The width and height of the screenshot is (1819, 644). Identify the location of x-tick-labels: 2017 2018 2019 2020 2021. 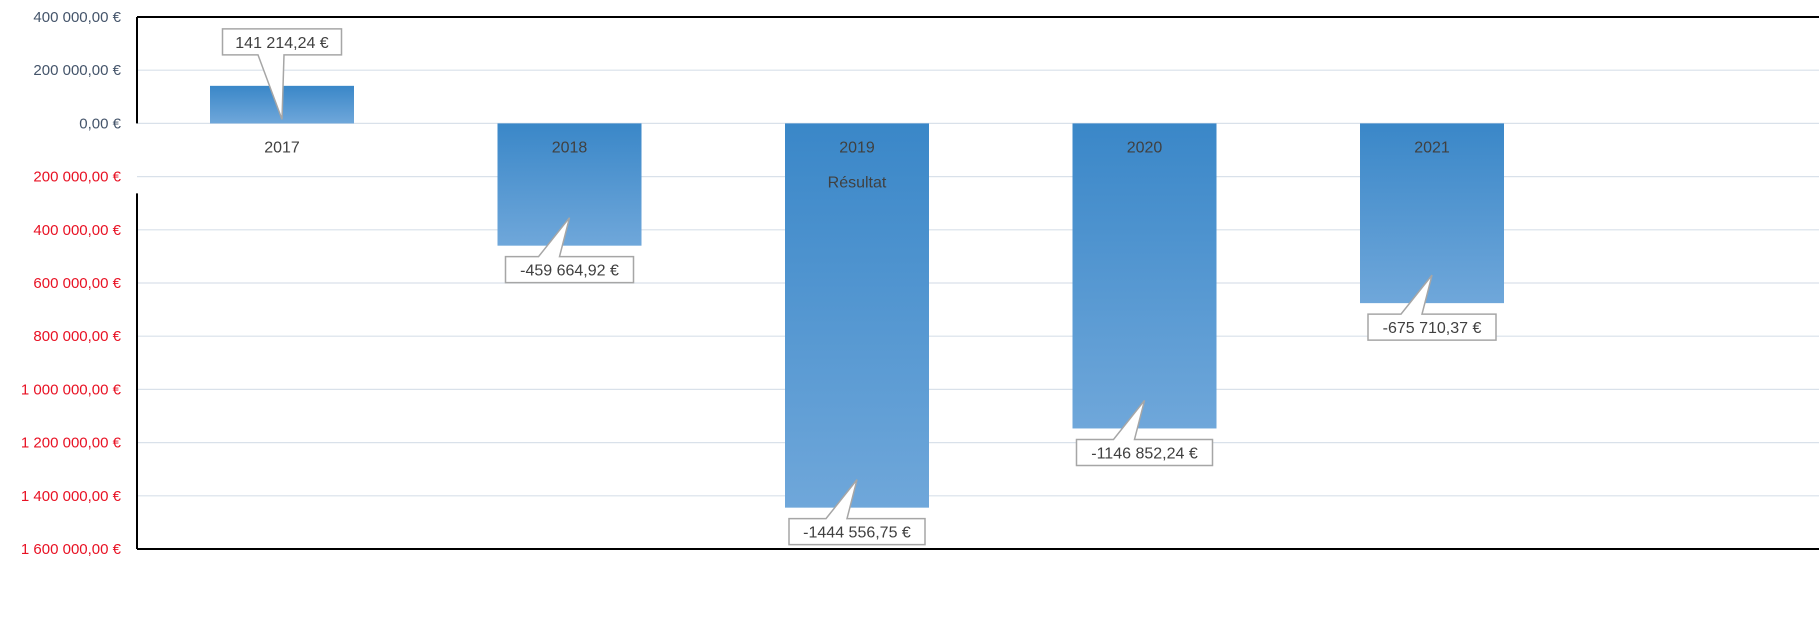
(857, 147).